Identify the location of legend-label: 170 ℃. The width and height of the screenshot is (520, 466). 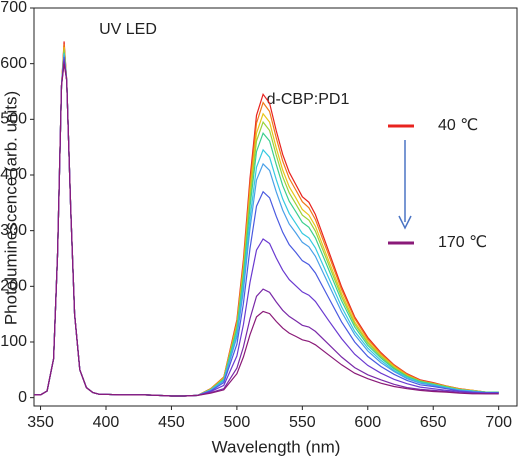
(462, 242).